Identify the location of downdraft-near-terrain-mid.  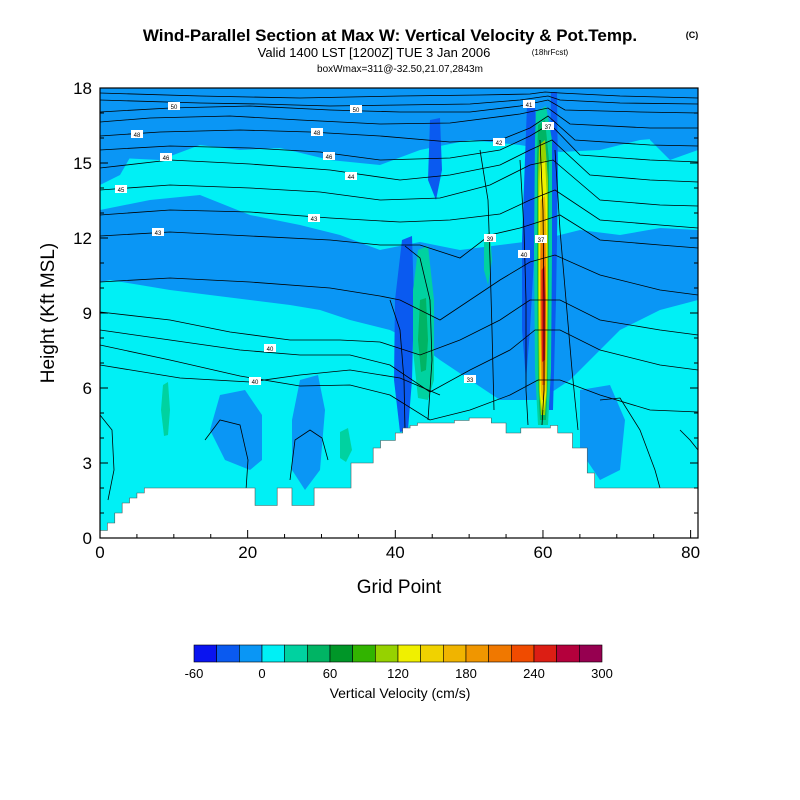
(308, 432).